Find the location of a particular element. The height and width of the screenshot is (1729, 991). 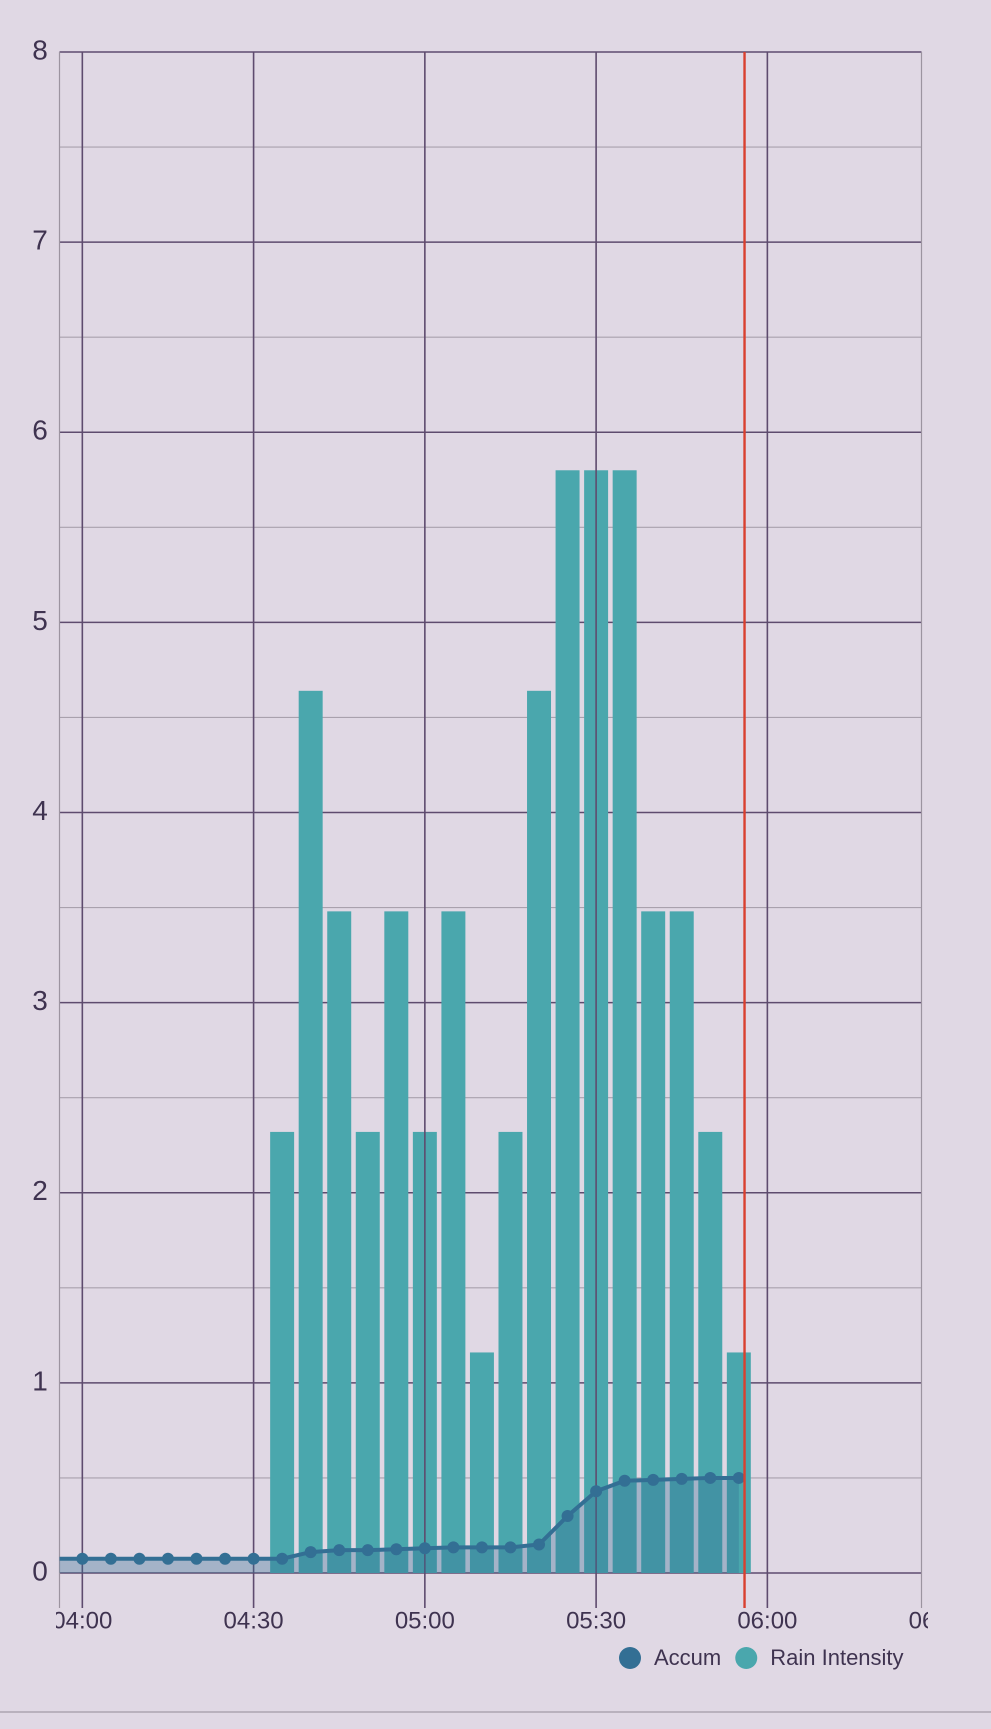

x-tick-label: 05:00 is located at coordinates (425, 1620).